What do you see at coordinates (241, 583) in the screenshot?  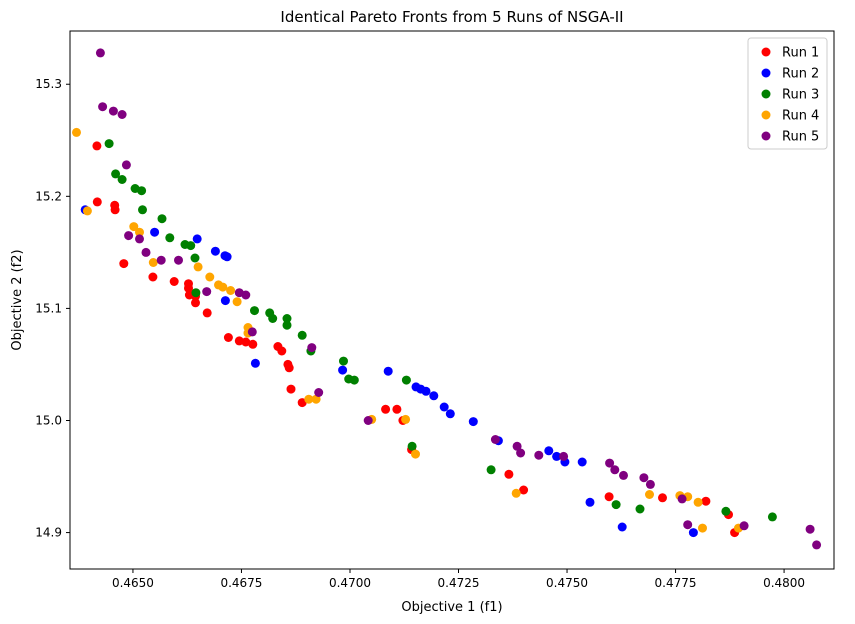 I see `x-tick-label-2: 0.4675` at bounding box center [241, 583].